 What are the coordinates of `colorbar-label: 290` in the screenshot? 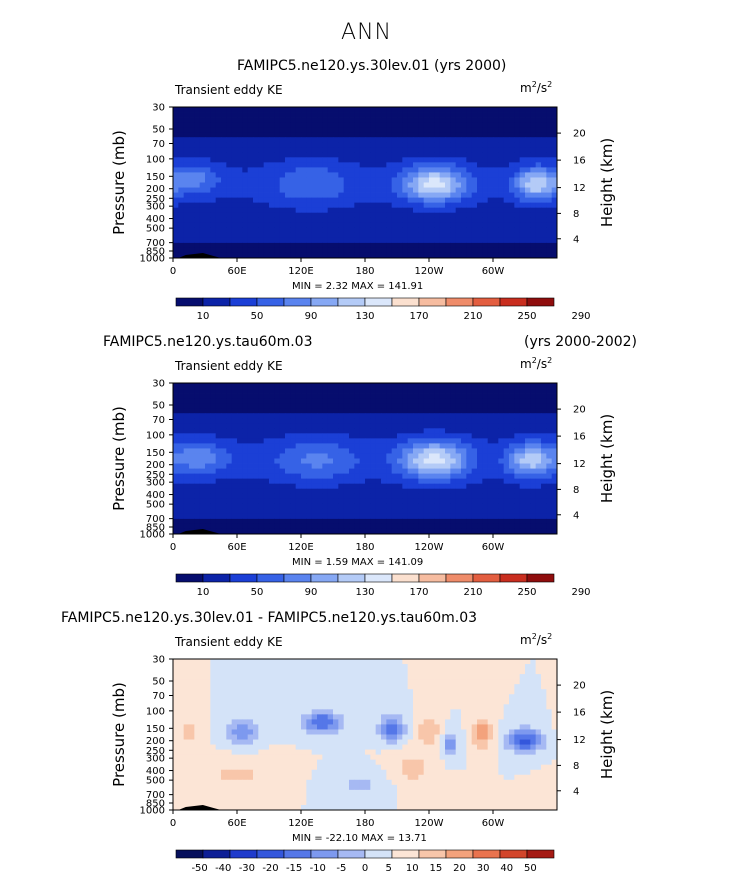 It's located at (580, 592).